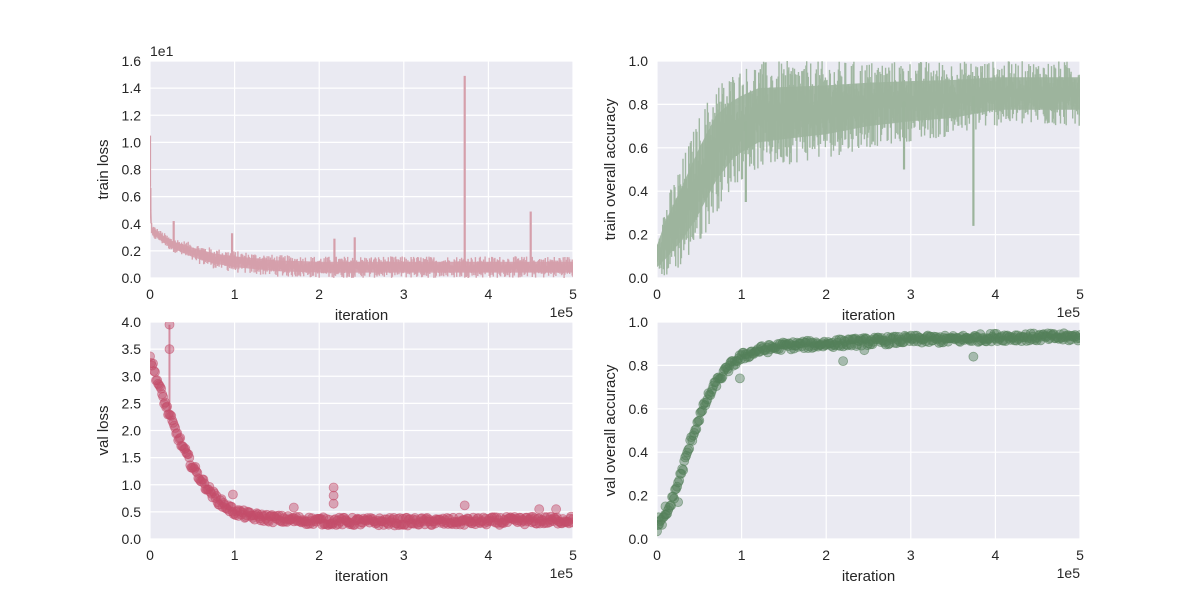 This screenshot has width=1200, height=600. Describe the element at coordinates (132, 512) in the screenshot. I see `y-tick-label: 0.5` at that location.